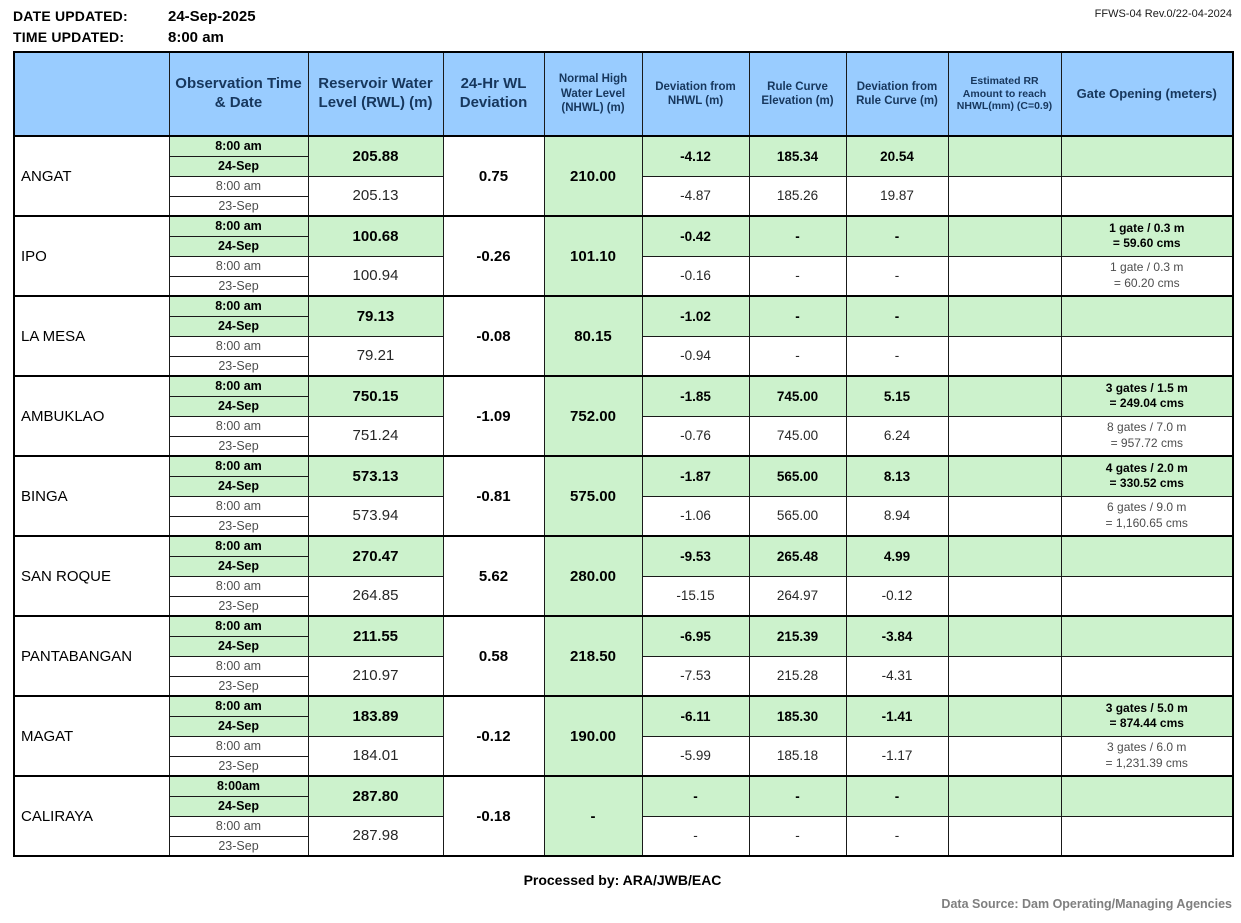 Image resolution: width=1241 pixels, height=923 pixels. I want to click on nhwl-value: 210.00, so click(593, 176).